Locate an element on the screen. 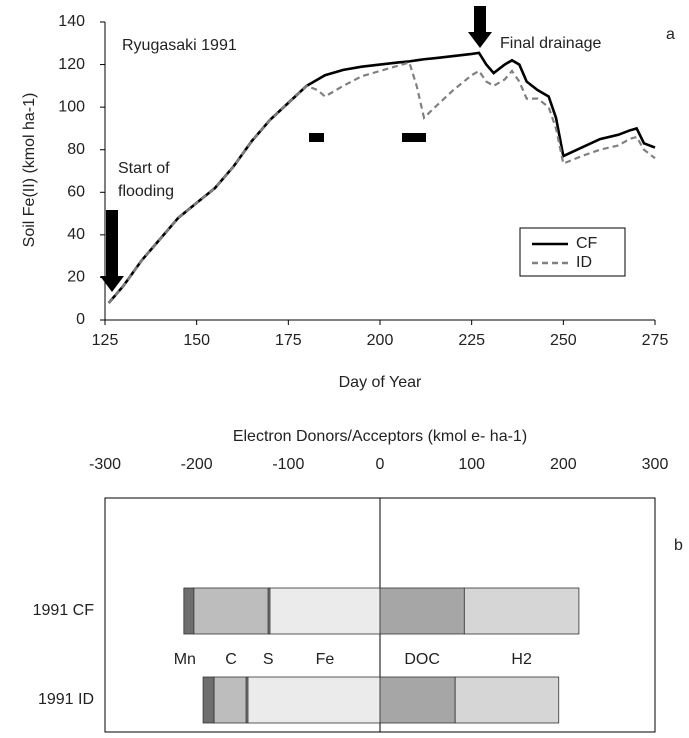 This screenshot has width=689, height=738. y-tick-label: 80 is located at coordinates (76, 149).